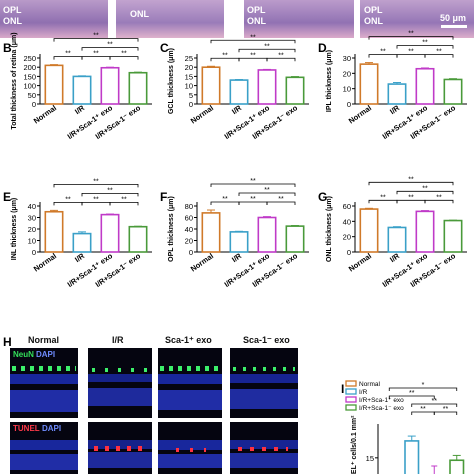 The width and height of the screenshot is (474, 474). What do you see at coordinates (118, 340) in the screenshot?
I see `column-header-ir: I/R` at bounding box center [118, 340].